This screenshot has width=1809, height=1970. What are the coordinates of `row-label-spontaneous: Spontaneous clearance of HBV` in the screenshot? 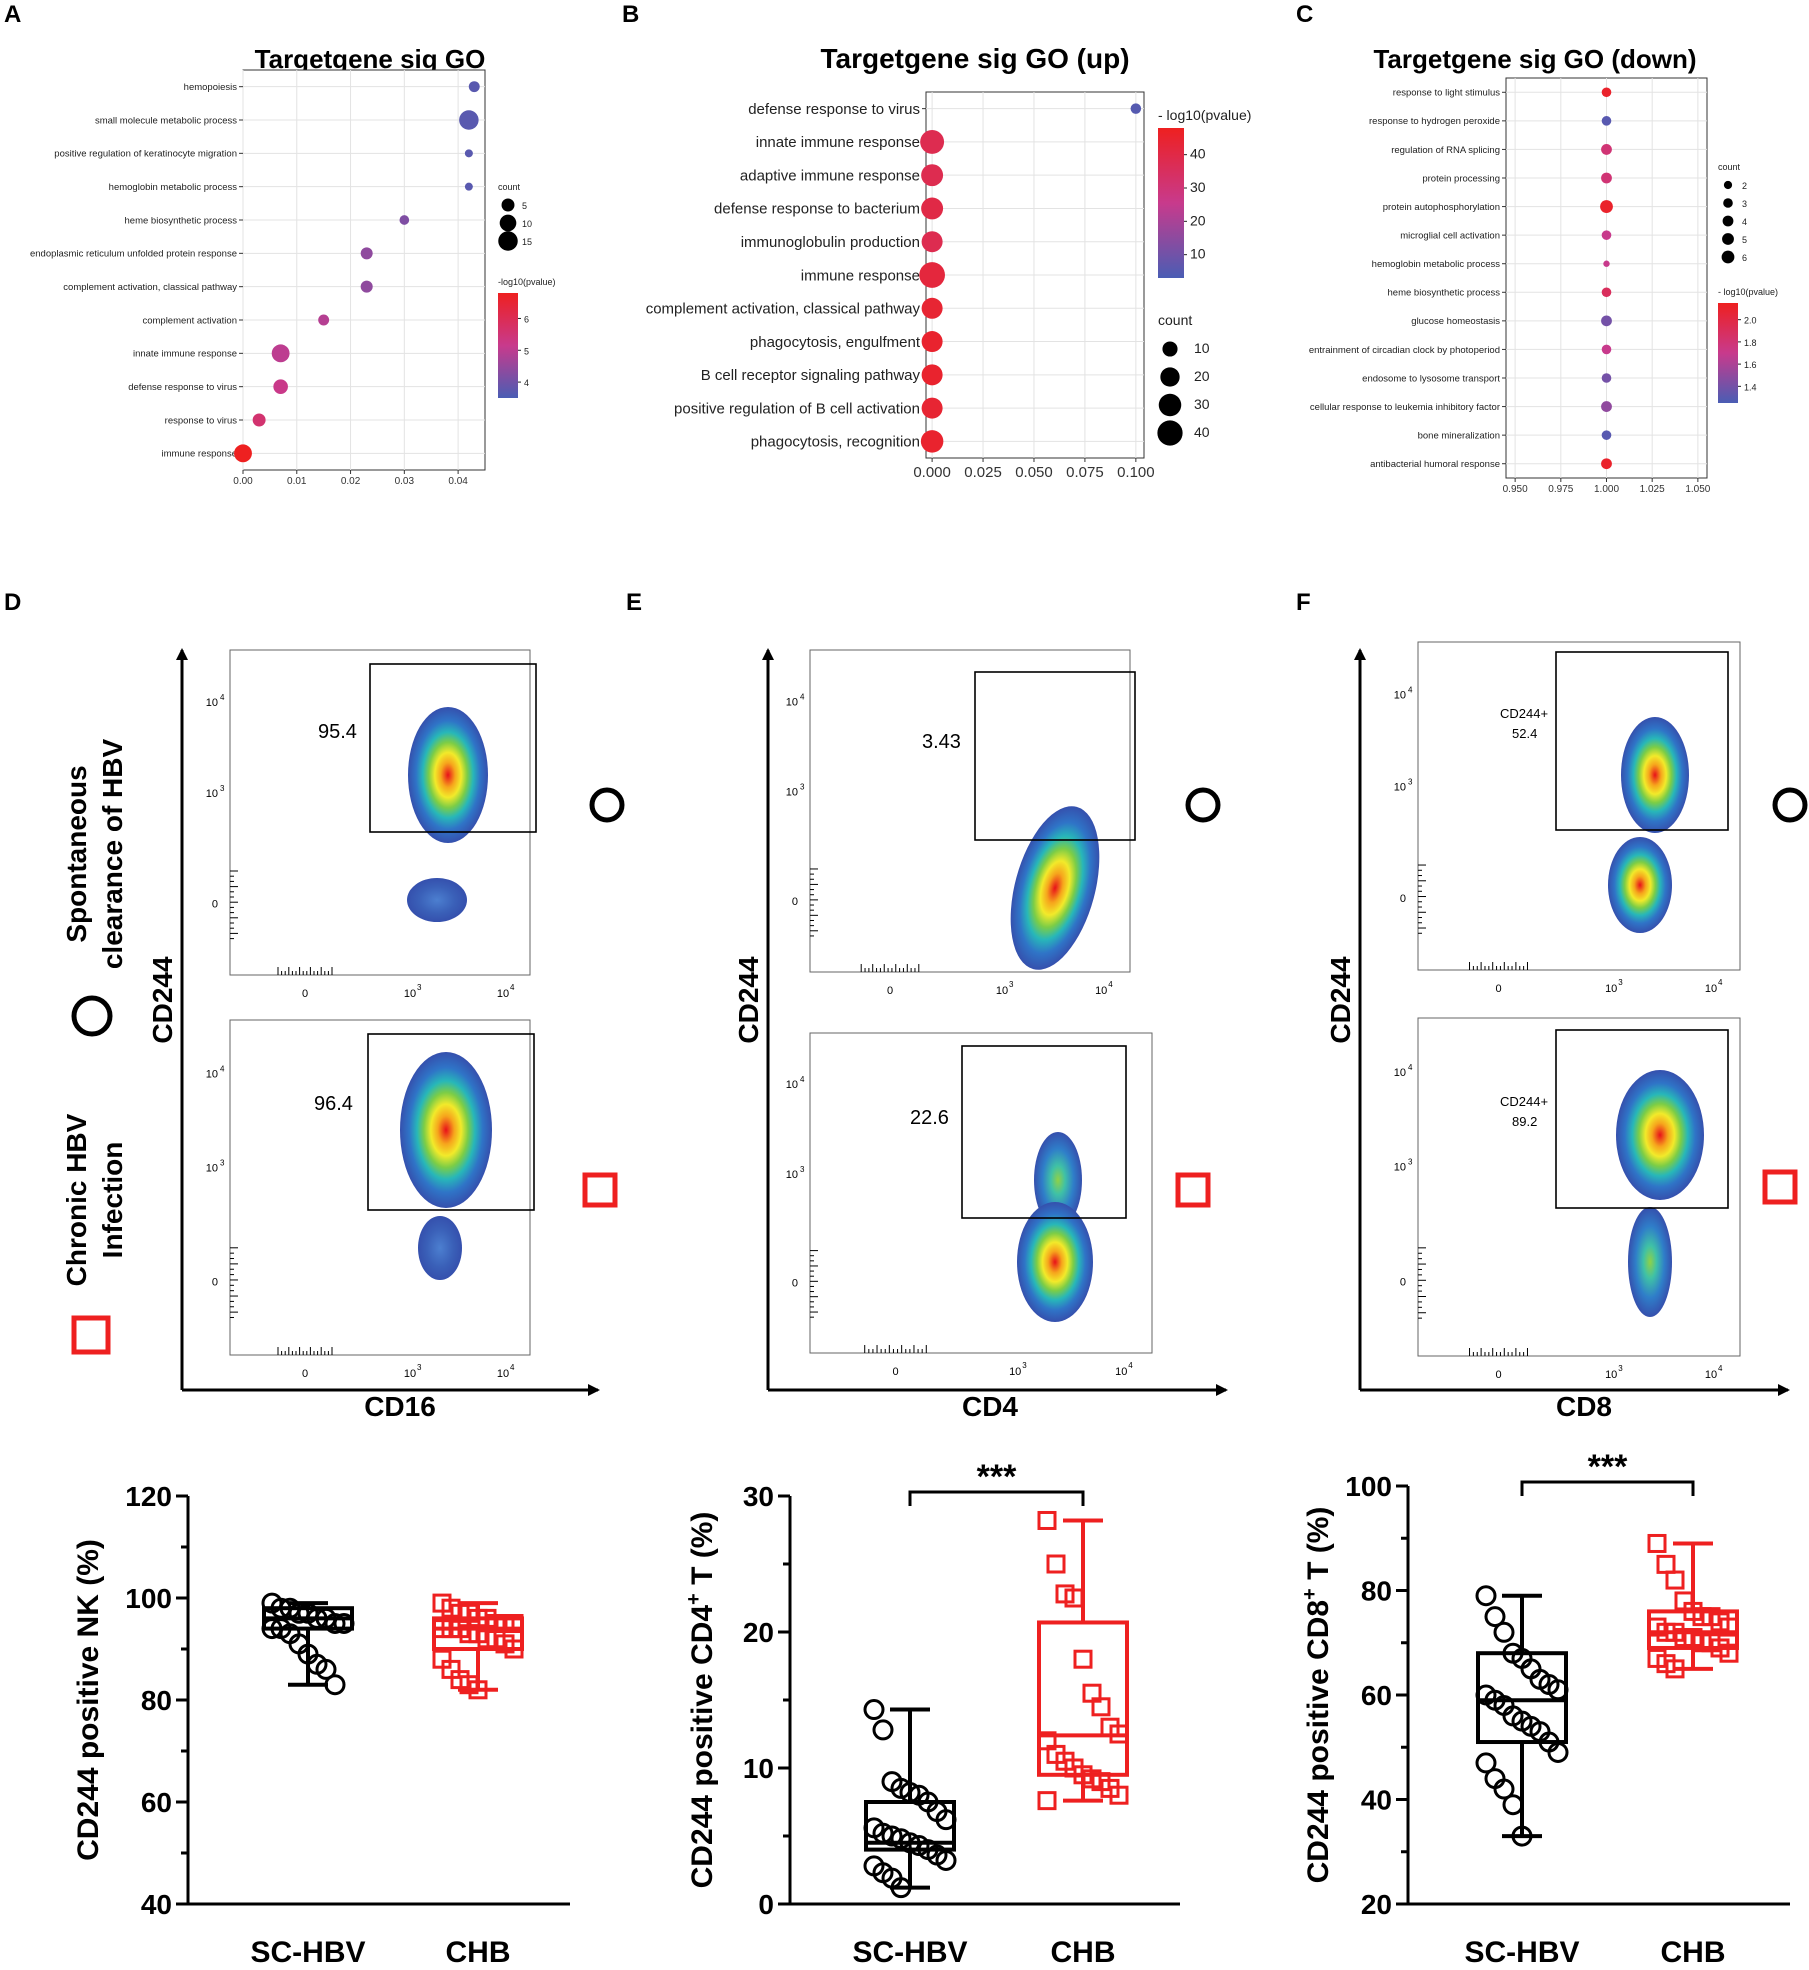 It's located at (94, 888).